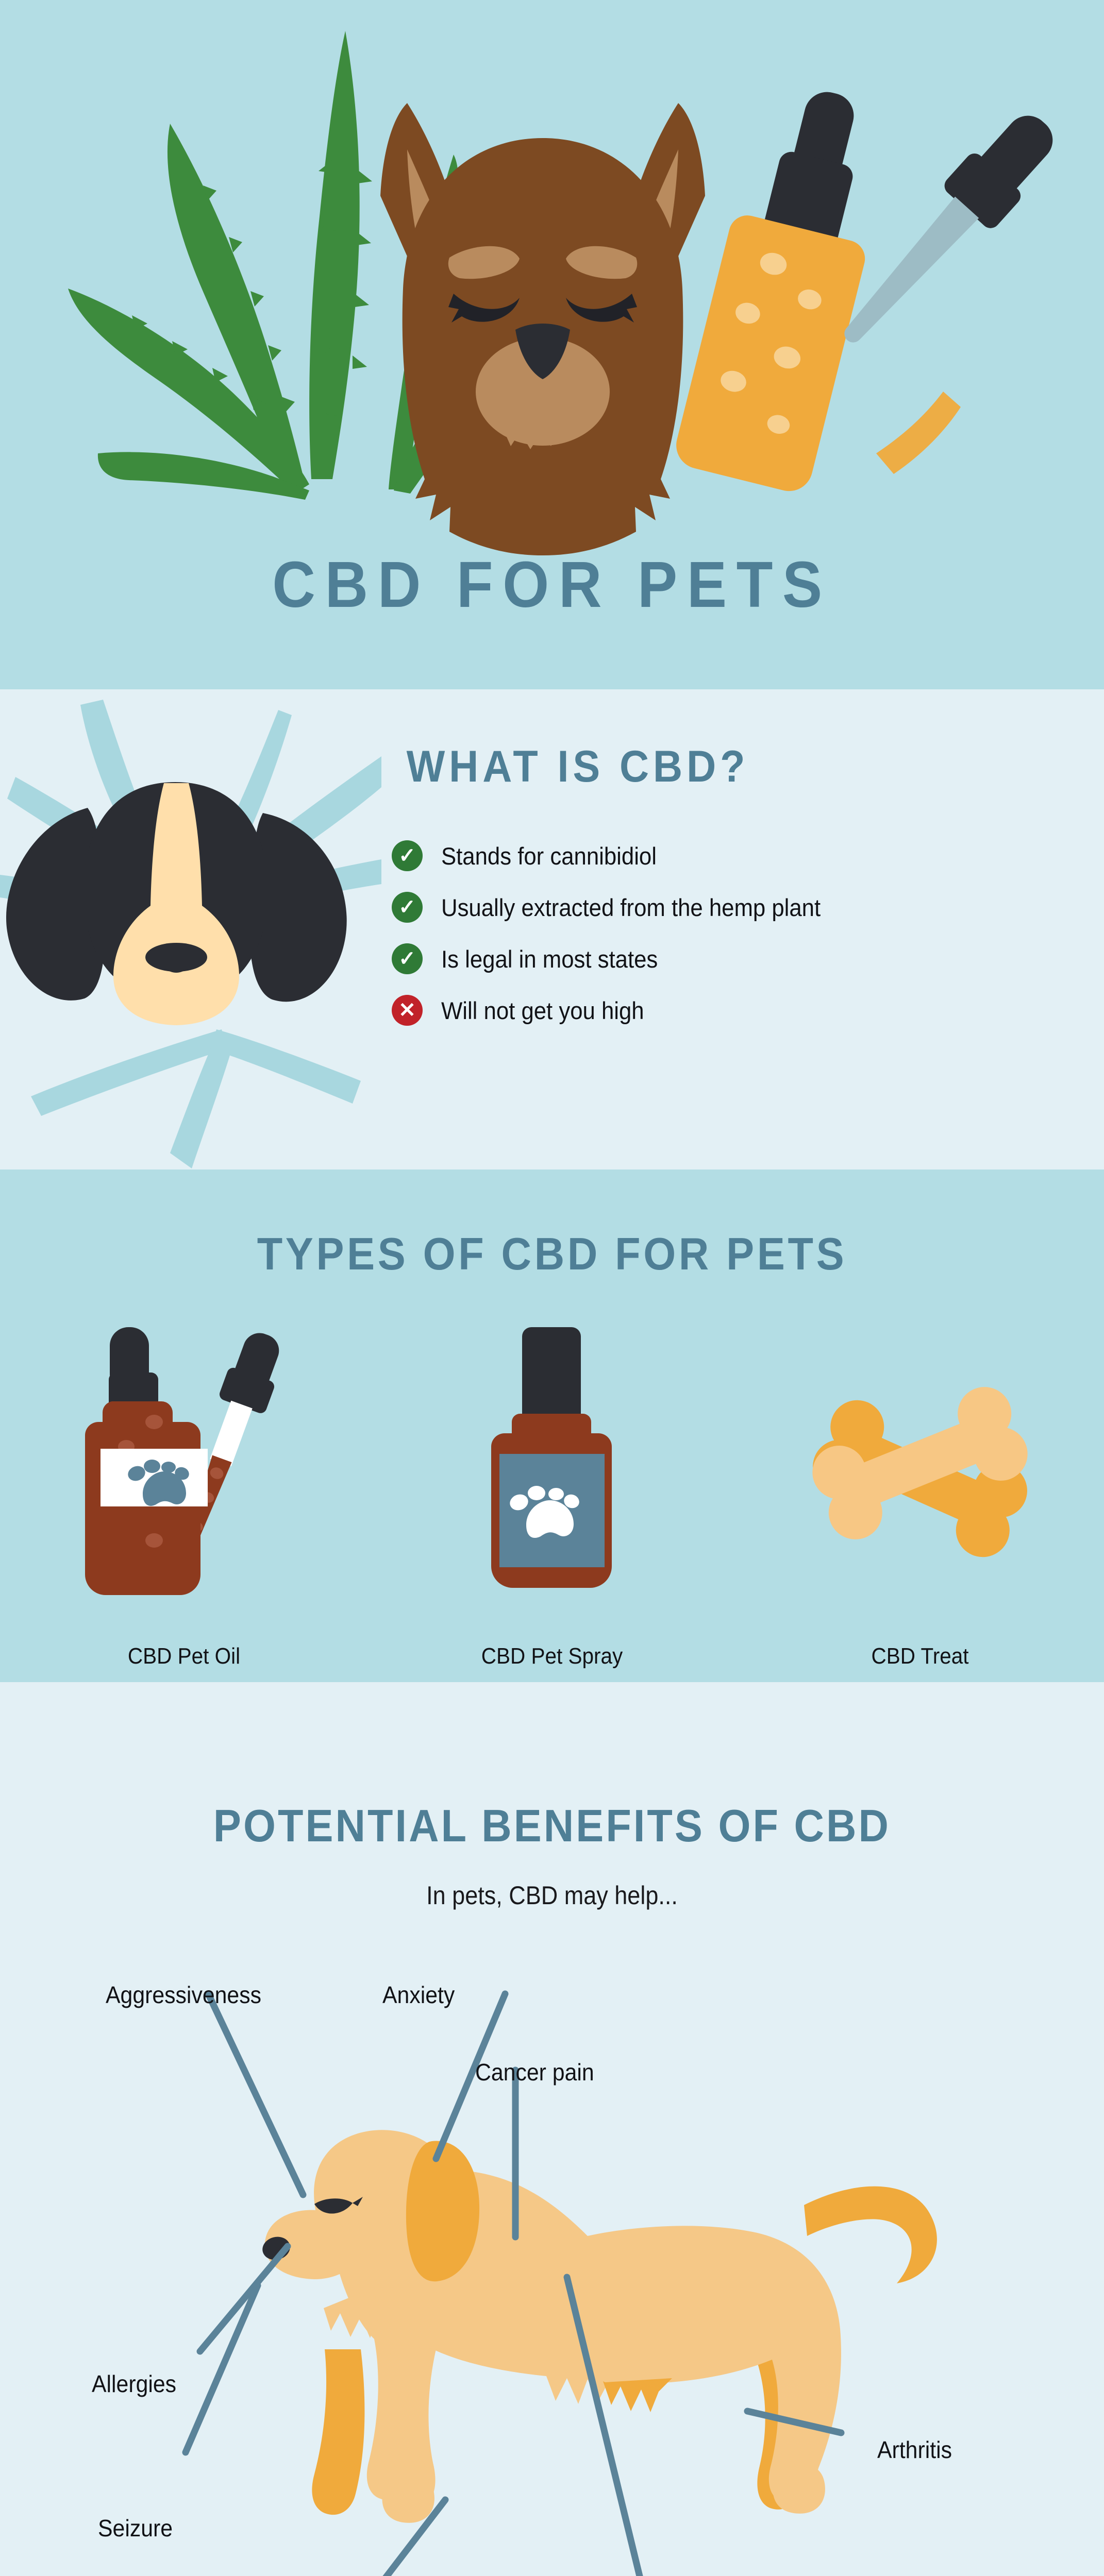 The height and width of the screenshot is (2576, 1104). I want to click on dog-head-illustration, so click(542, 329).